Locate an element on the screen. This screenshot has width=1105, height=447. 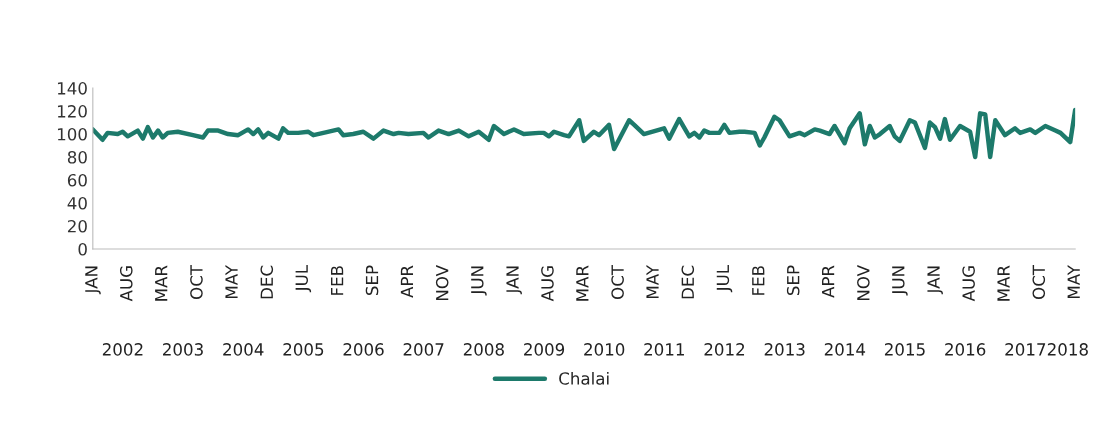
y-tick-label: 60 is located at coordinates (77, 180).